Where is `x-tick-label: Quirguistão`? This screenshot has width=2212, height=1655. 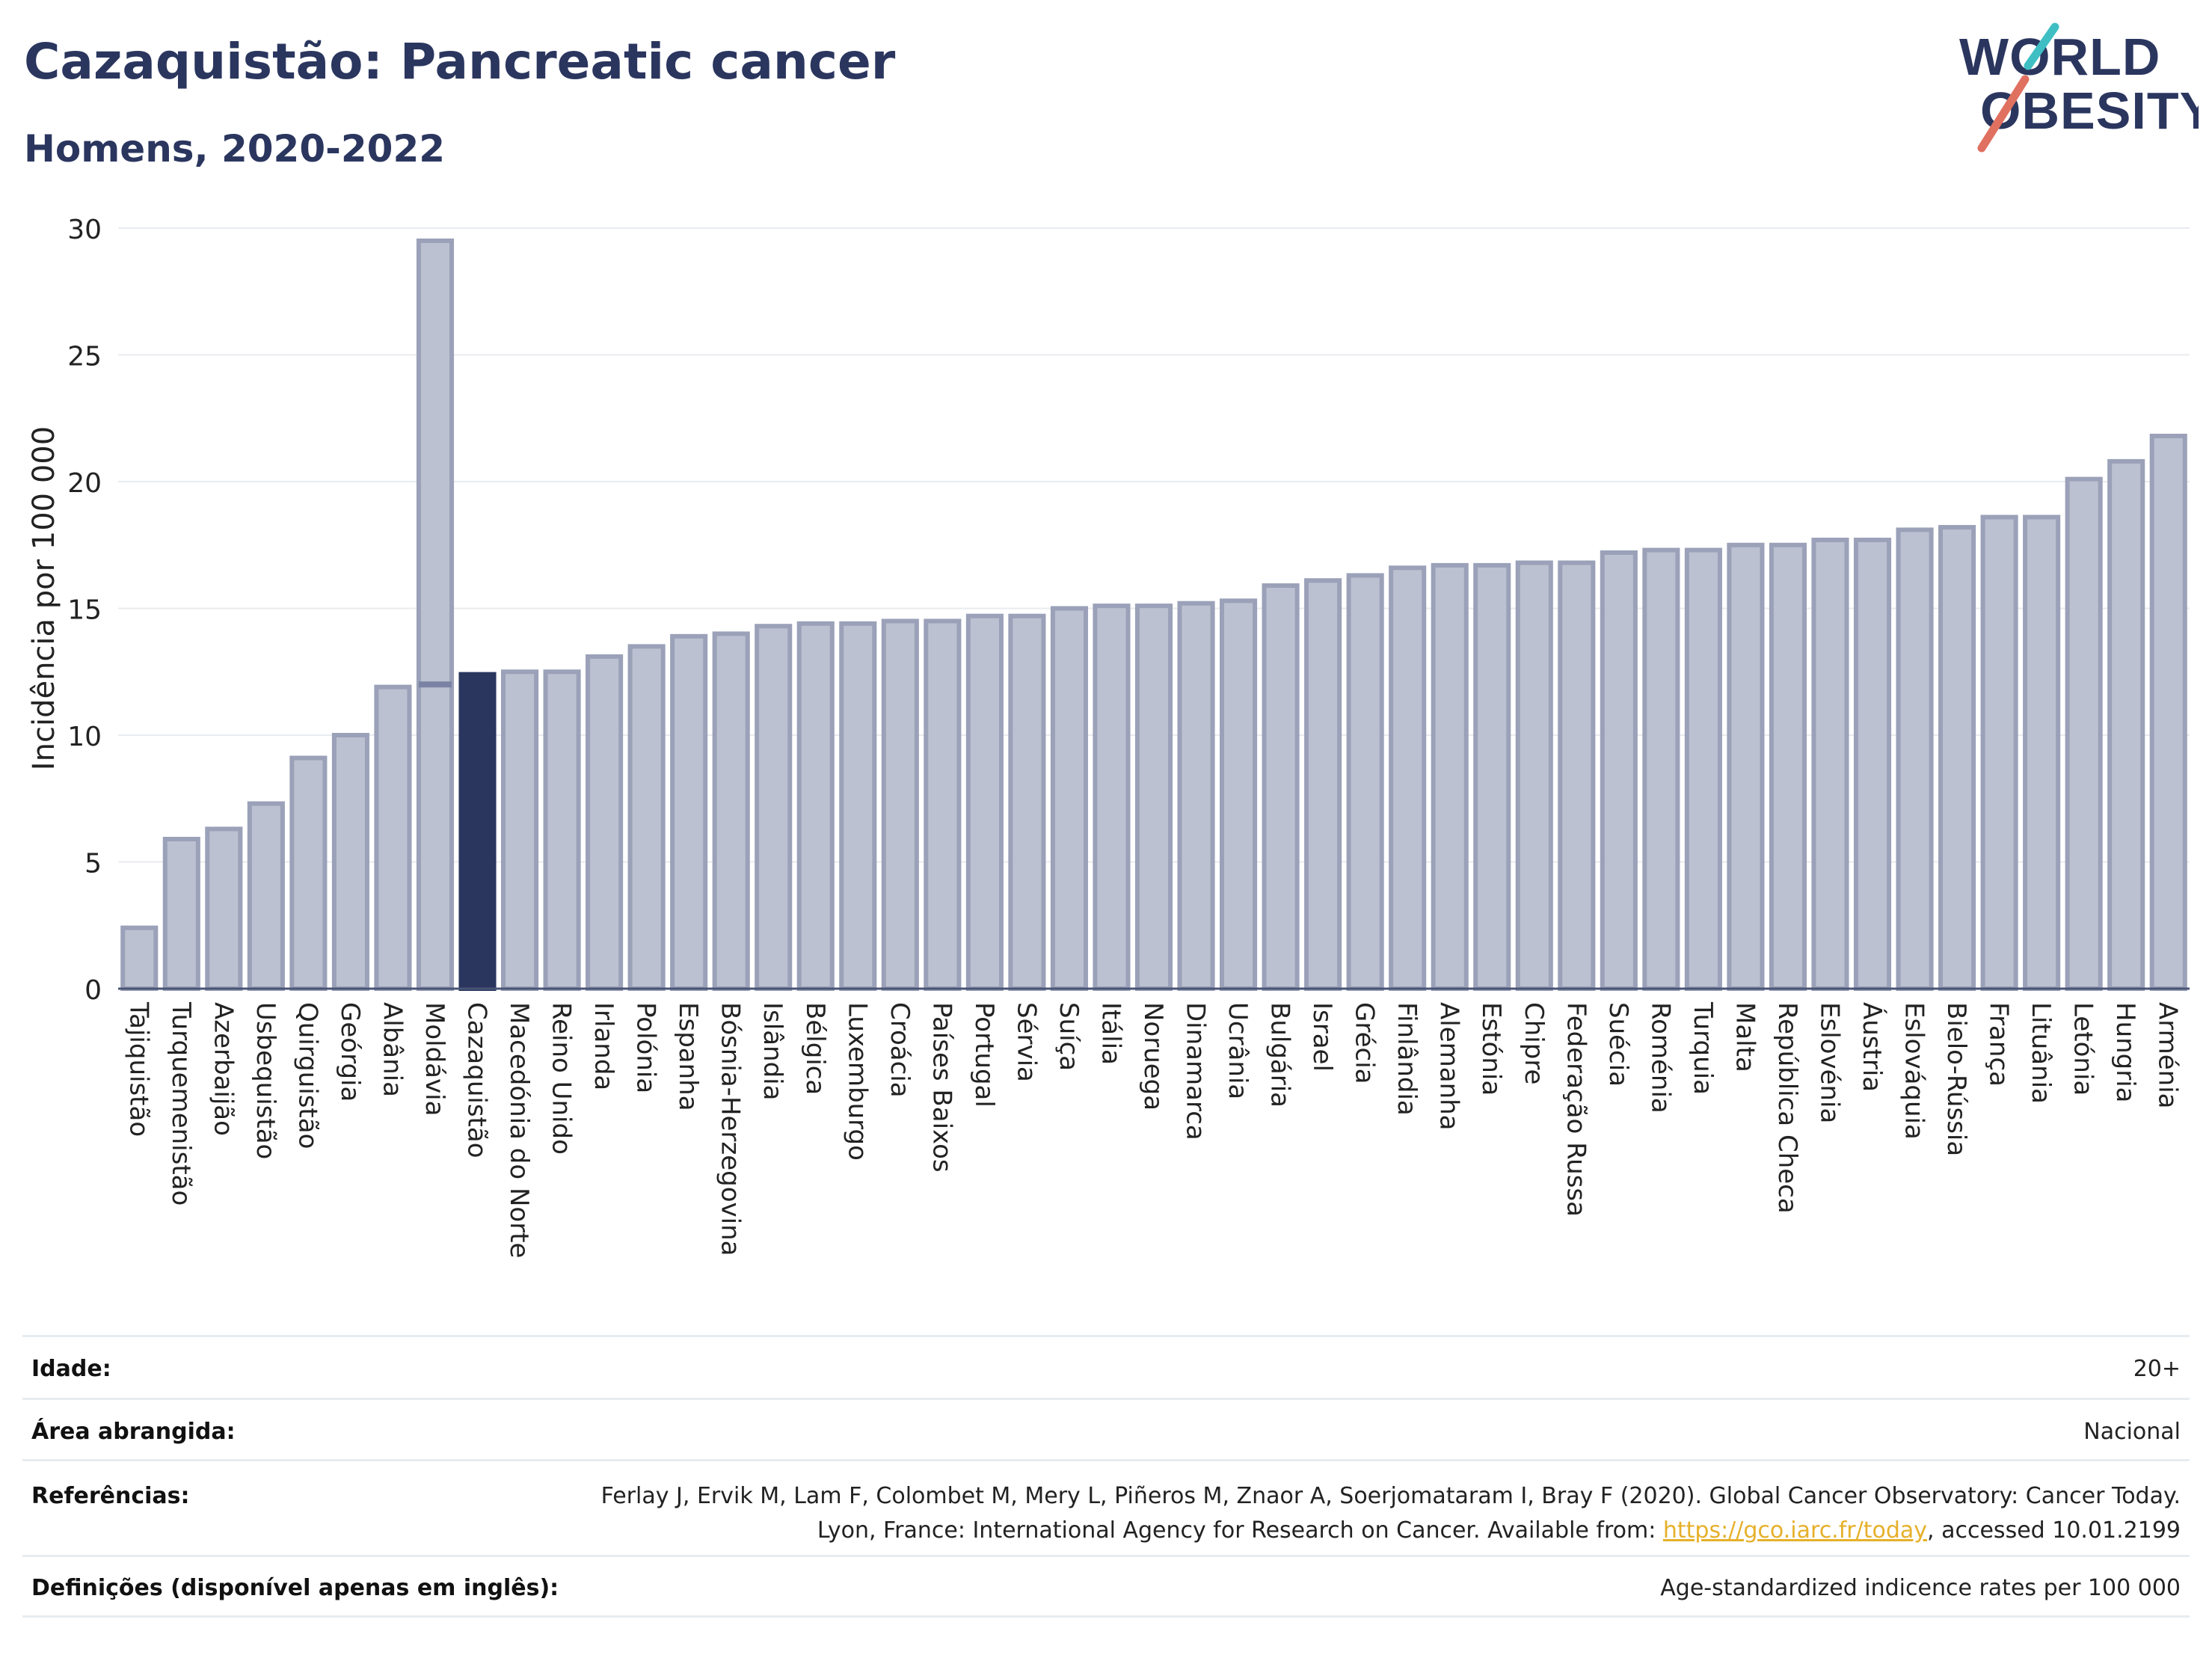
x-tick-label: Quirguistão is located at coordinates (307, 1075).